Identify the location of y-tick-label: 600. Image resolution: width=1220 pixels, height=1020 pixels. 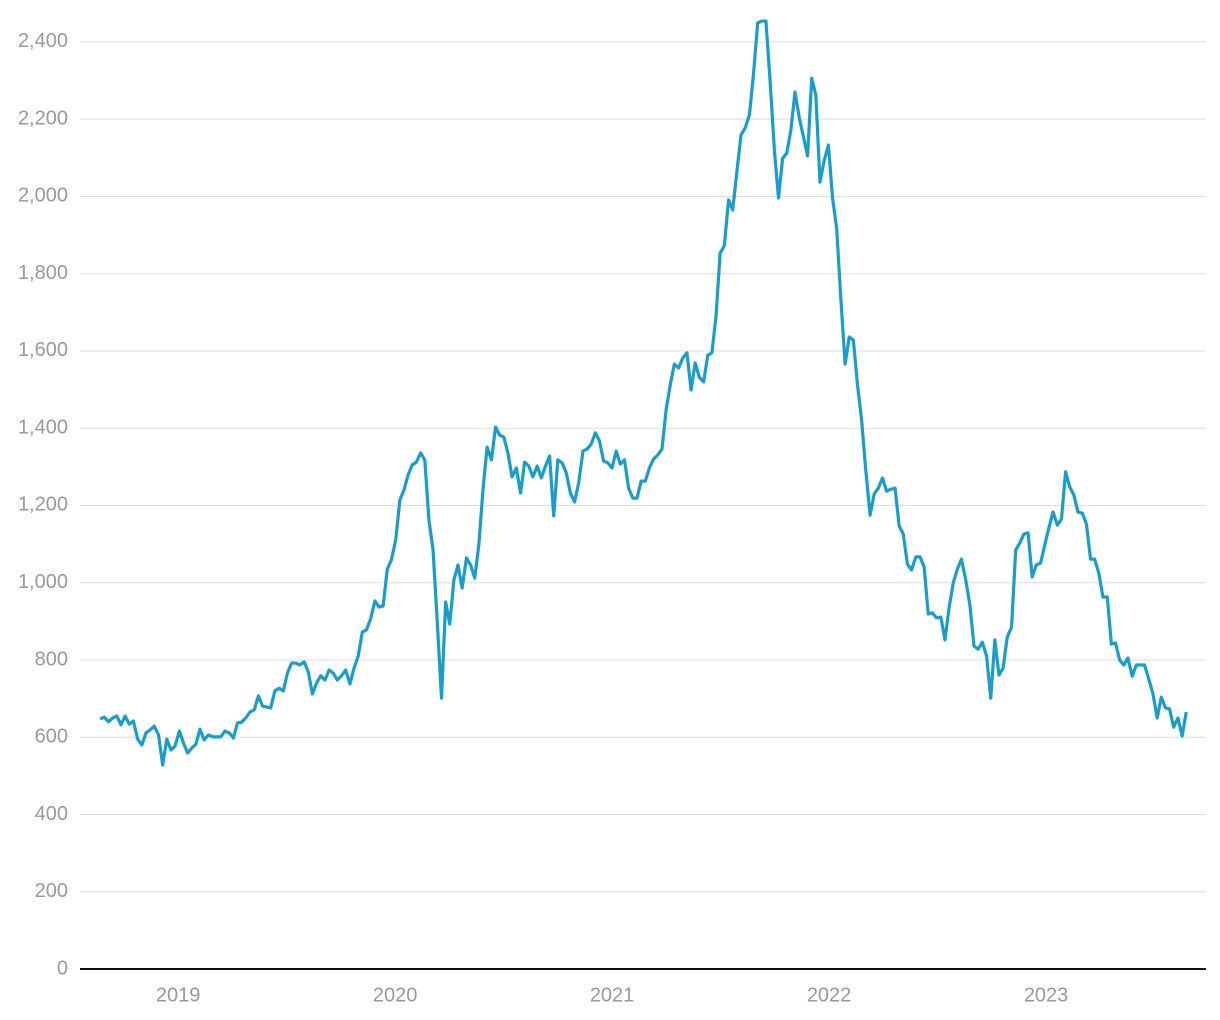
(51, 737).